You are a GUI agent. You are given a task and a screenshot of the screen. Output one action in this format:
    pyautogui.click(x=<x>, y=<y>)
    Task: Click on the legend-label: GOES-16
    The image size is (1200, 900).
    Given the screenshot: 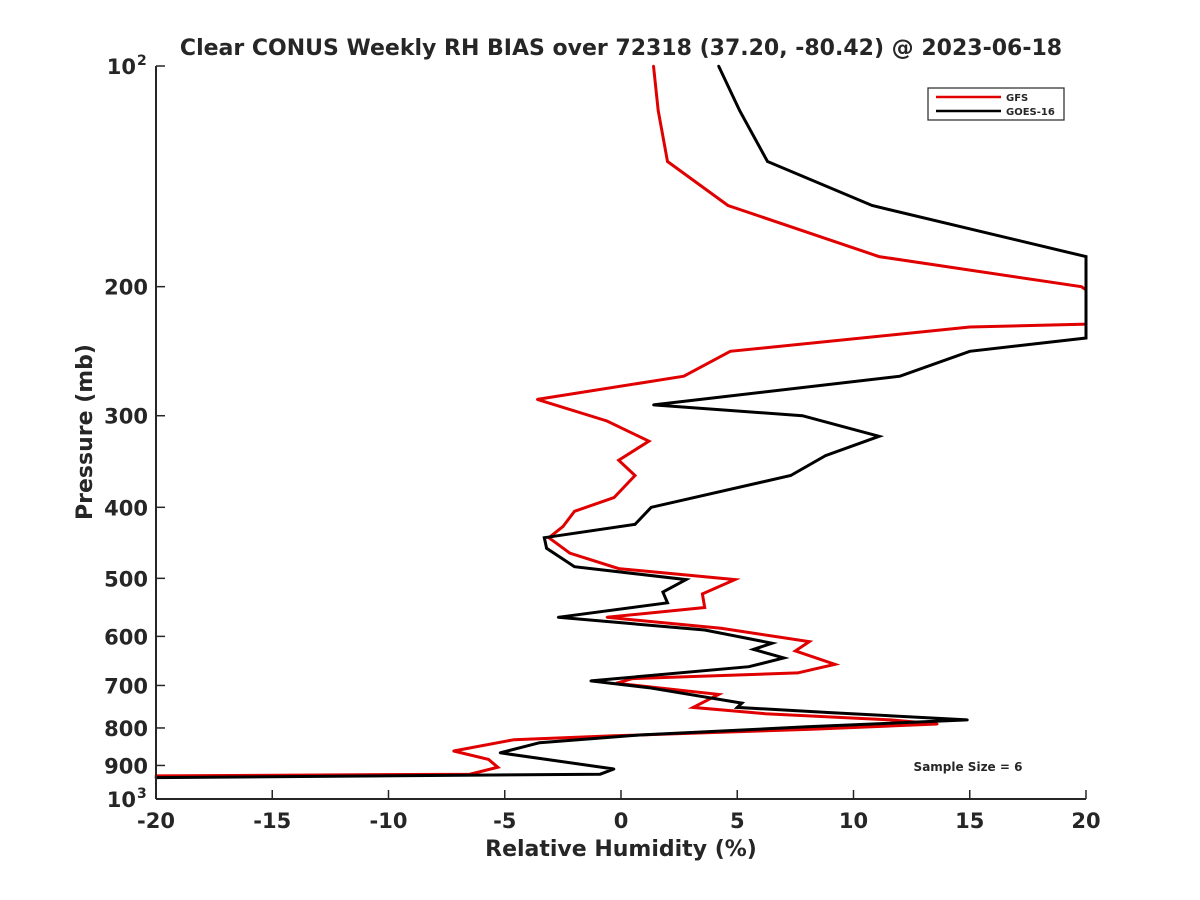 What is the action you would take?
    pyautogui.click(x=1030, y=112)
    